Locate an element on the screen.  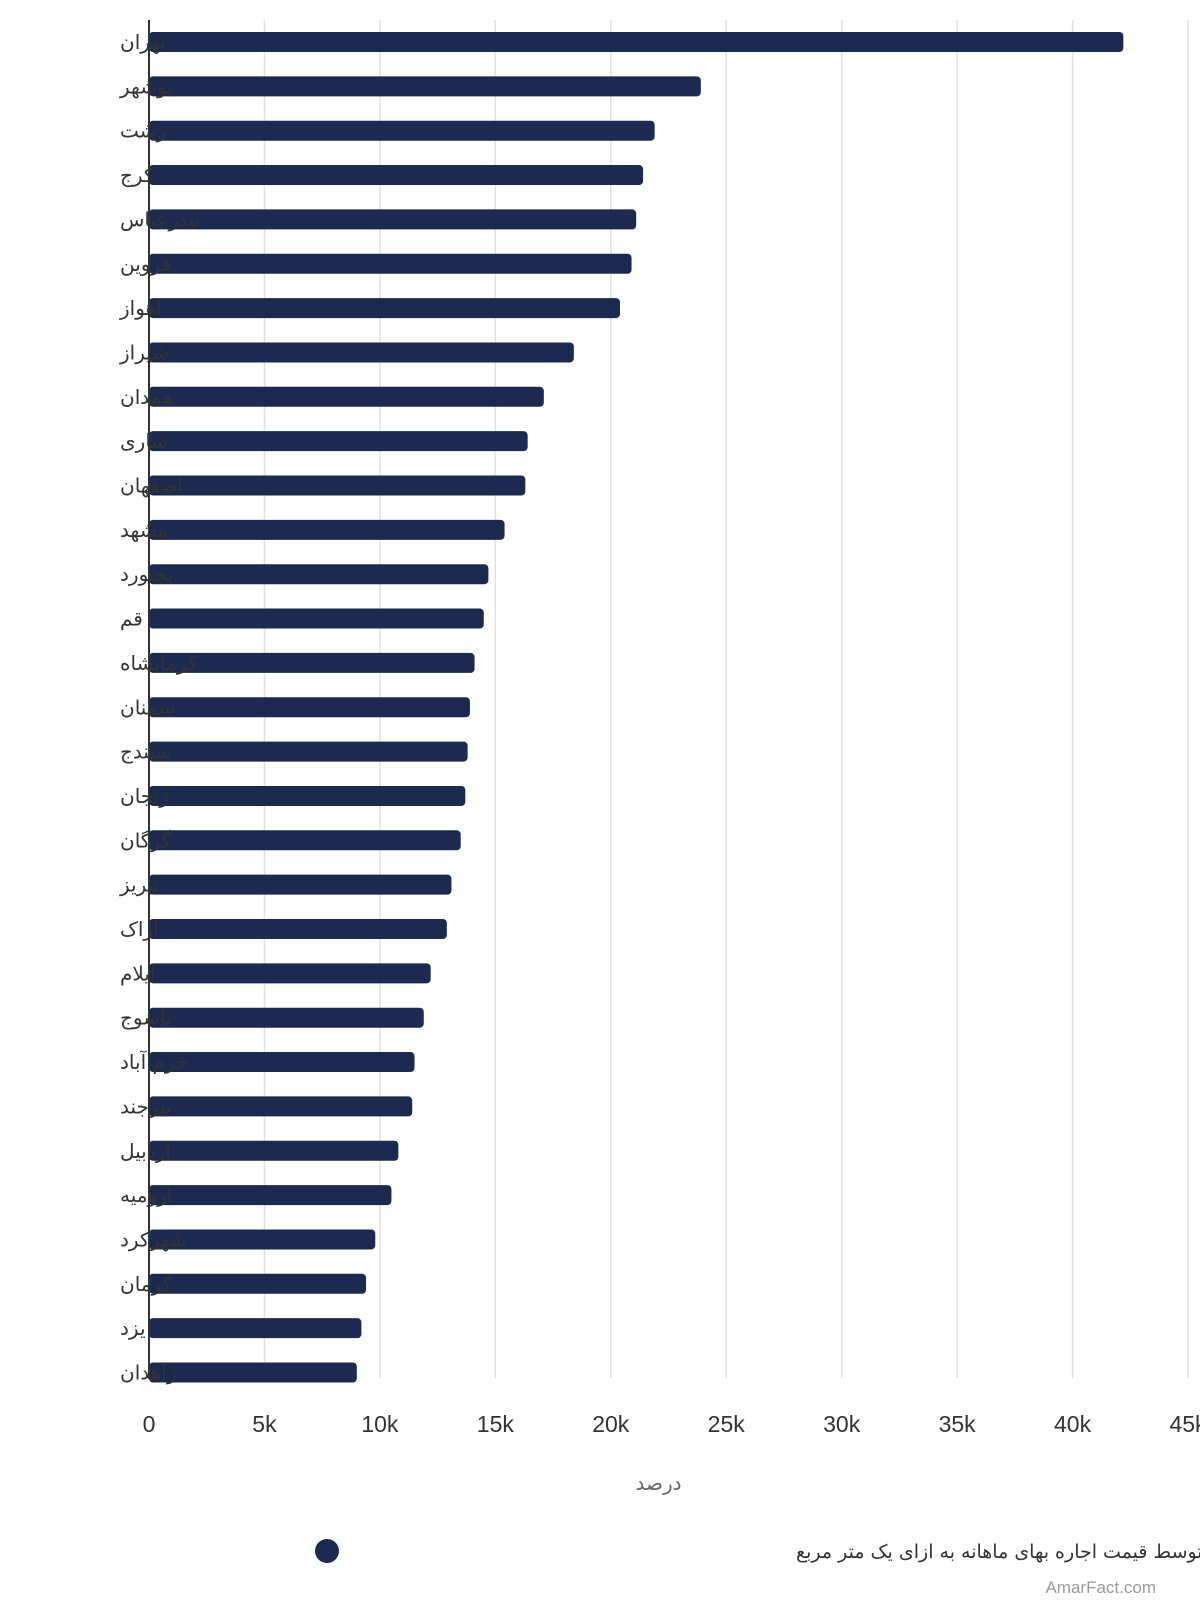
category-label: سنندج is located at coordinates (146, 752).